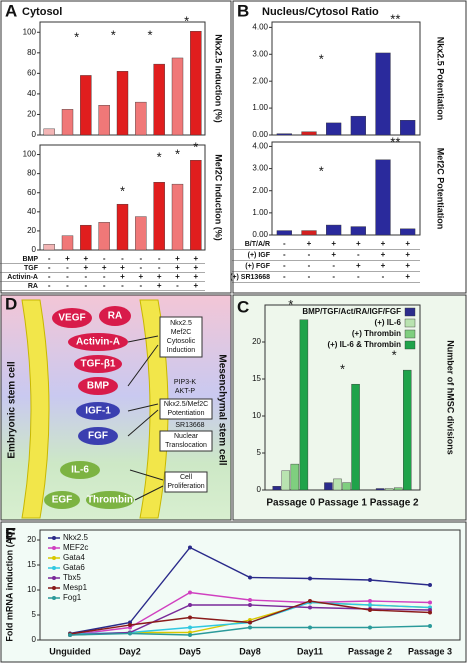 The height and width of the screenshot is (663, 467). Describe the element at coordinates (256, 415) in the screenshot. I see `y-tick-label: 10` at that location.